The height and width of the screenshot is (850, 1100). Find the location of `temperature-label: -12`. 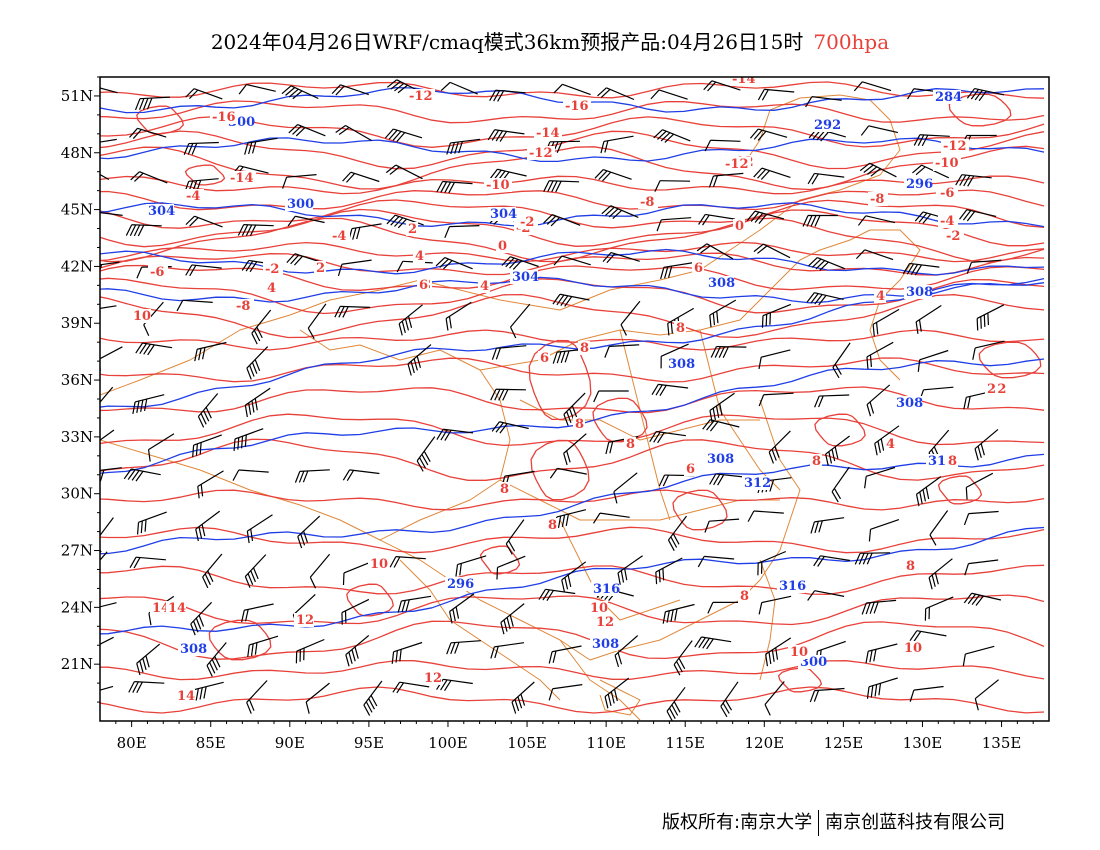

temperature-label: -12 is located at coordinates (421, 96).